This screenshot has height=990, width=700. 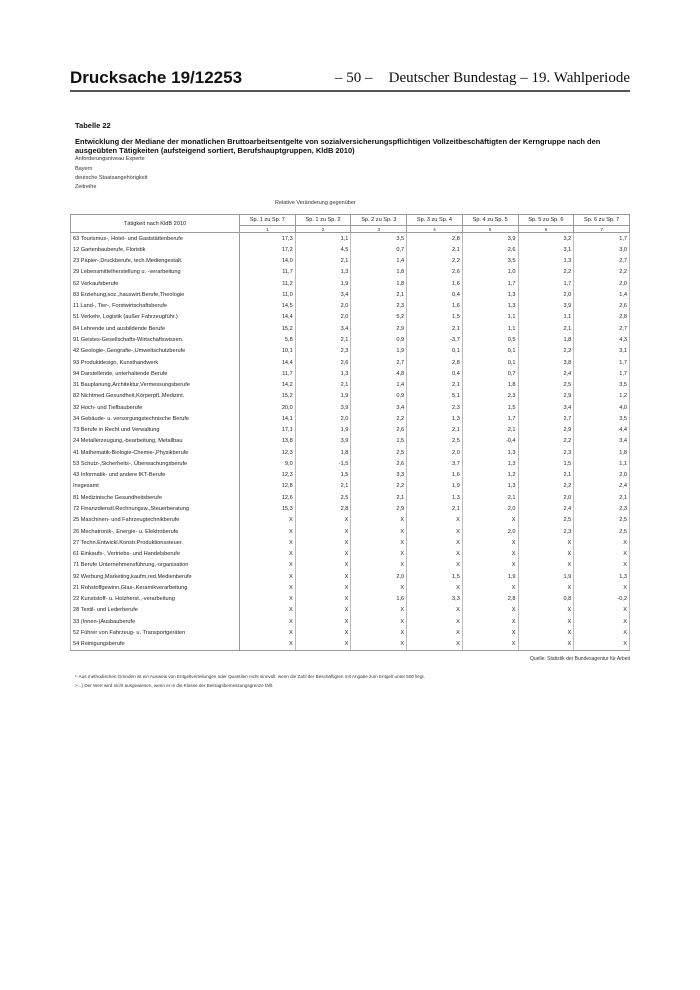 What do you see at coordinates (434, 396) in the screenshot?
I see `cell-value: 5,1` at bounding box center [434, 396].